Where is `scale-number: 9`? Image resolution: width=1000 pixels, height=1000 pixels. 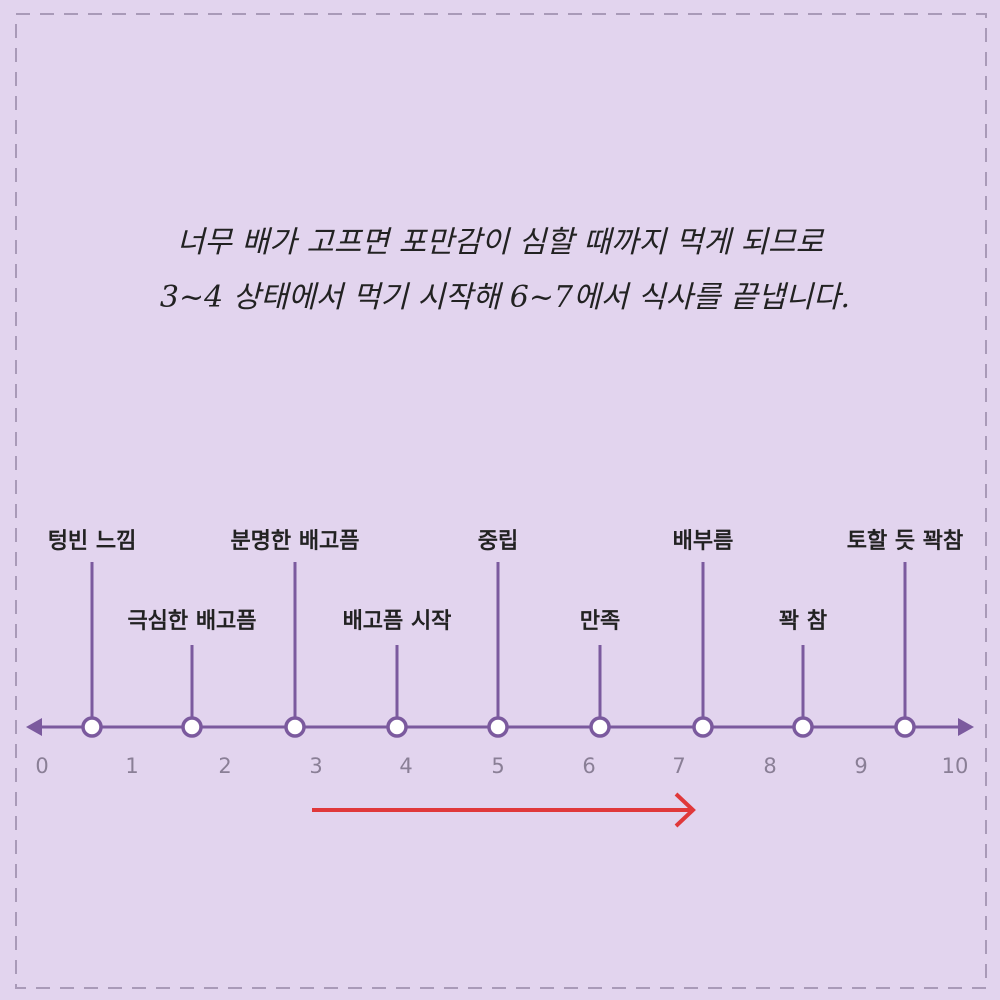
scale-number: 9 is located at coordinates (860, 766).